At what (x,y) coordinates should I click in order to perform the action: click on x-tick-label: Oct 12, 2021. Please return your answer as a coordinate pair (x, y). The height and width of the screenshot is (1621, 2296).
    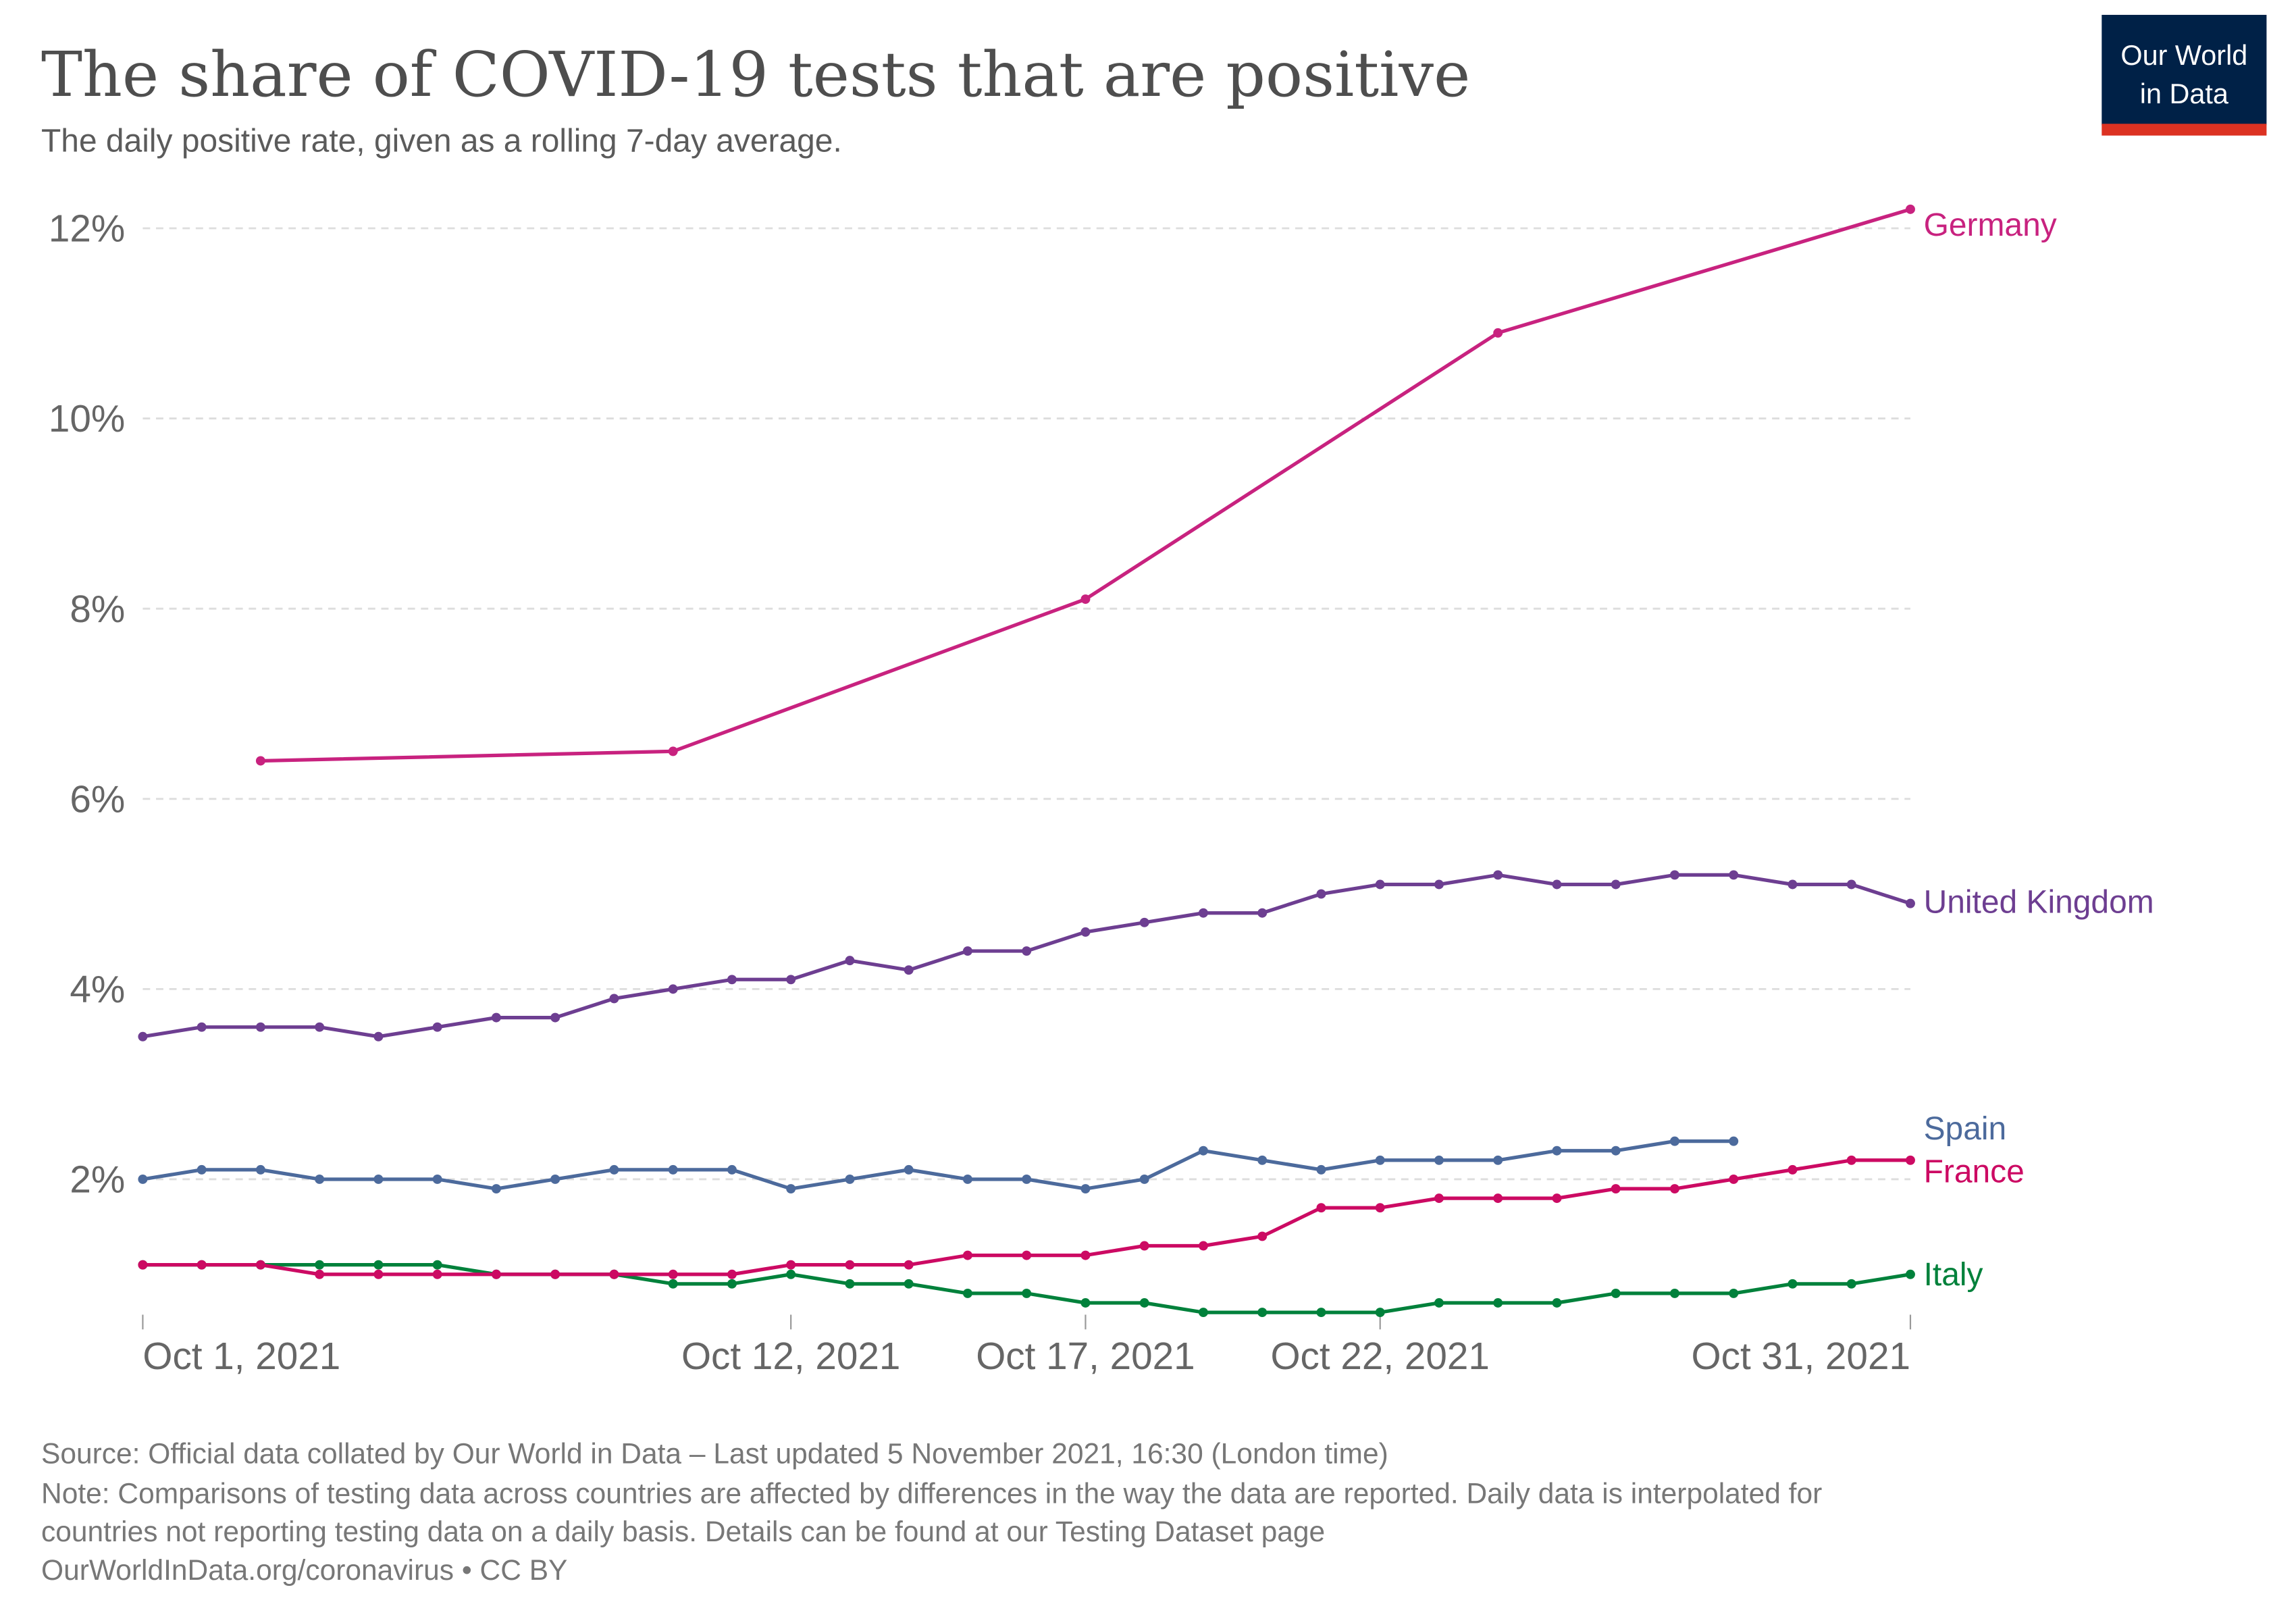
    Looking at the image, I should click on (790, 1356).